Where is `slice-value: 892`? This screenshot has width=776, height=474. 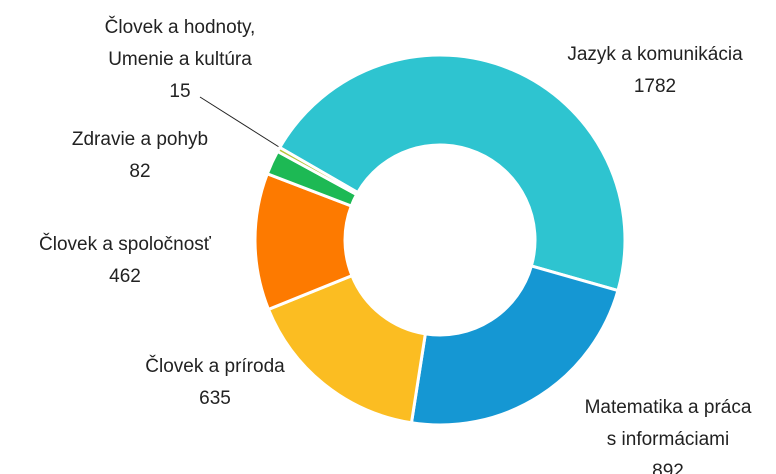 slice-value: 892 is located at coordinates (668, 467).